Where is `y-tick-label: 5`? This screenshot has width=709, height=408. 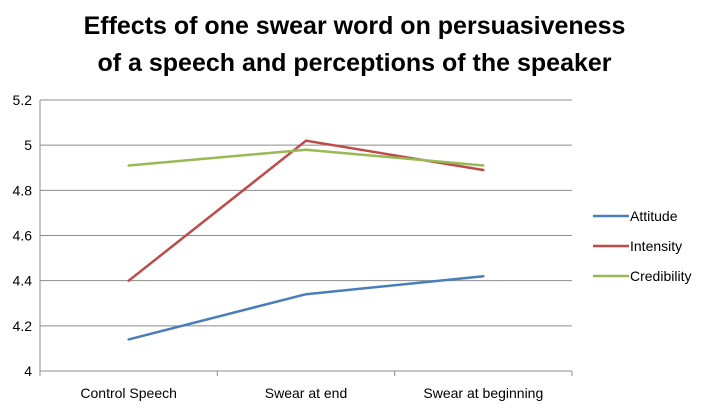 y-tick-label: 5 is located at coordinates (28, 145).